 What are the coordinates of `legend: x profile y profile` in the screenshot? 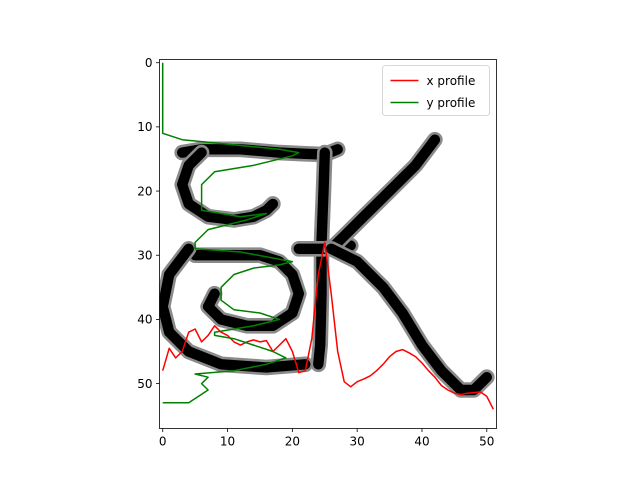 It's located at (436, 90).